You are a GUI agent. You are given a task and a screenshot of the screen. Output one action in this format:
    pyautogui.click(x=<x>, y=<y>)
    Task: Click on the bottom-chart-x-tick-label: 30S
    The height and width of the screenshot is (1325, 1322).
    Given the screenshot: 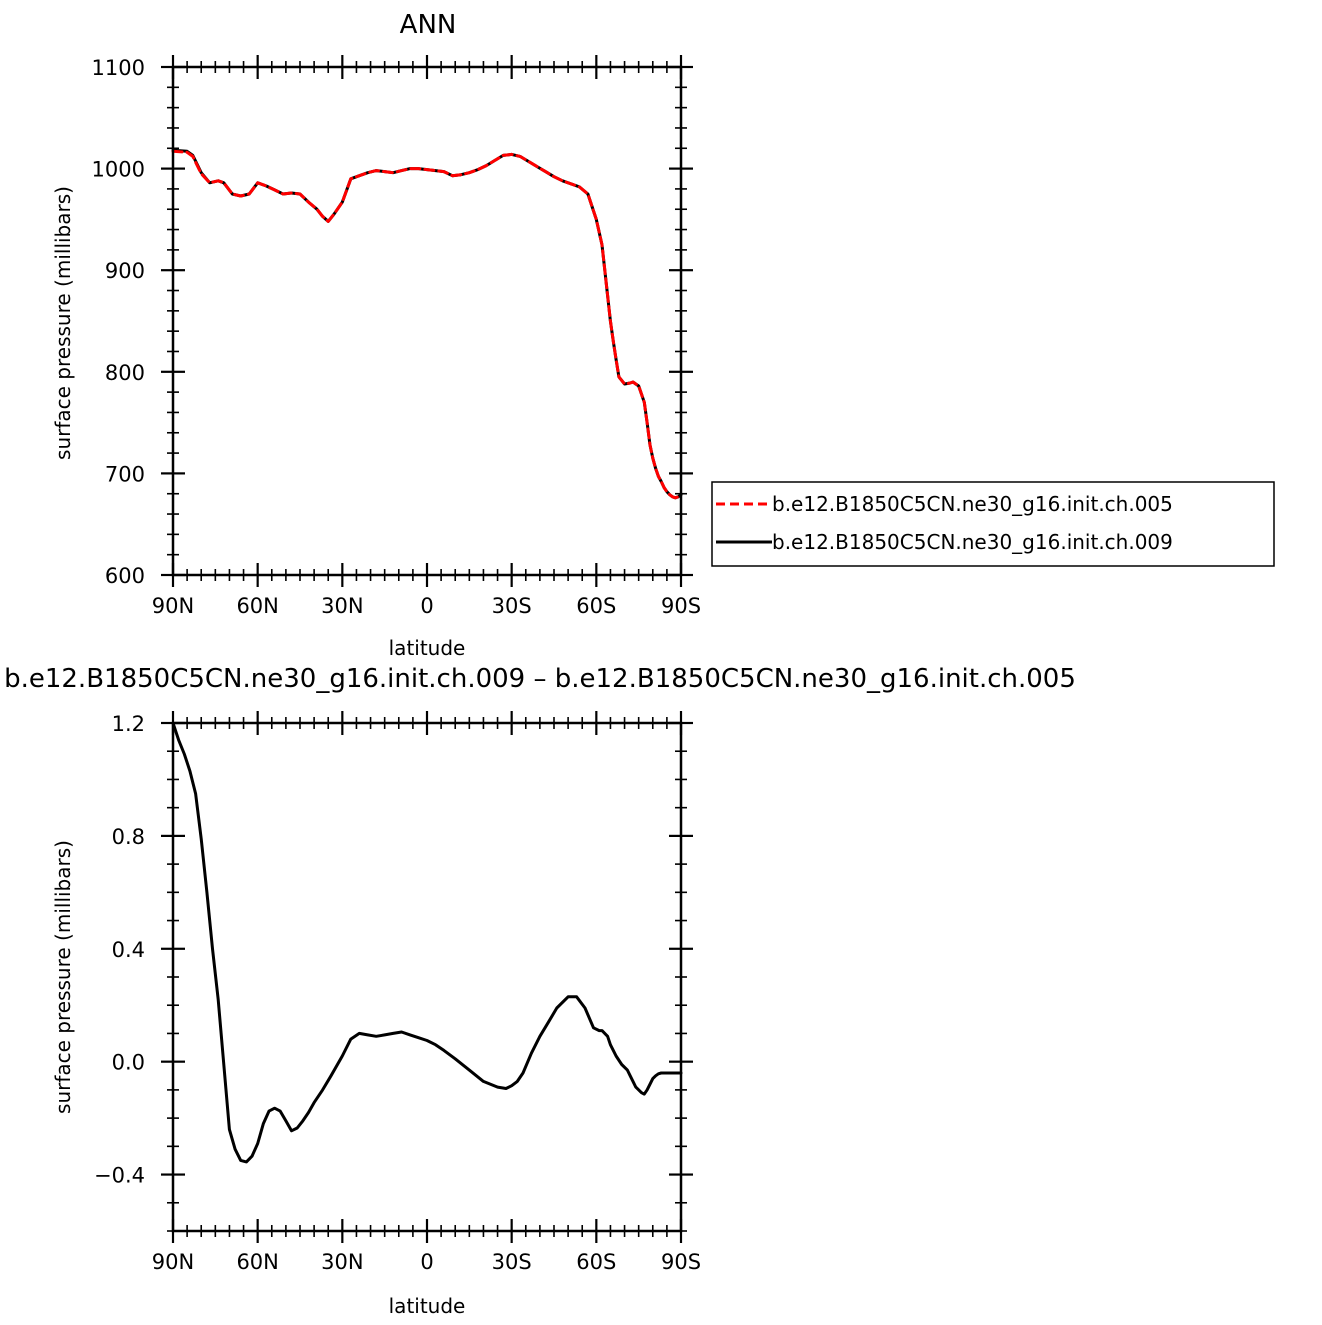 What is the action you would take?
    pyautogui.click(x=512, y=1262)
    